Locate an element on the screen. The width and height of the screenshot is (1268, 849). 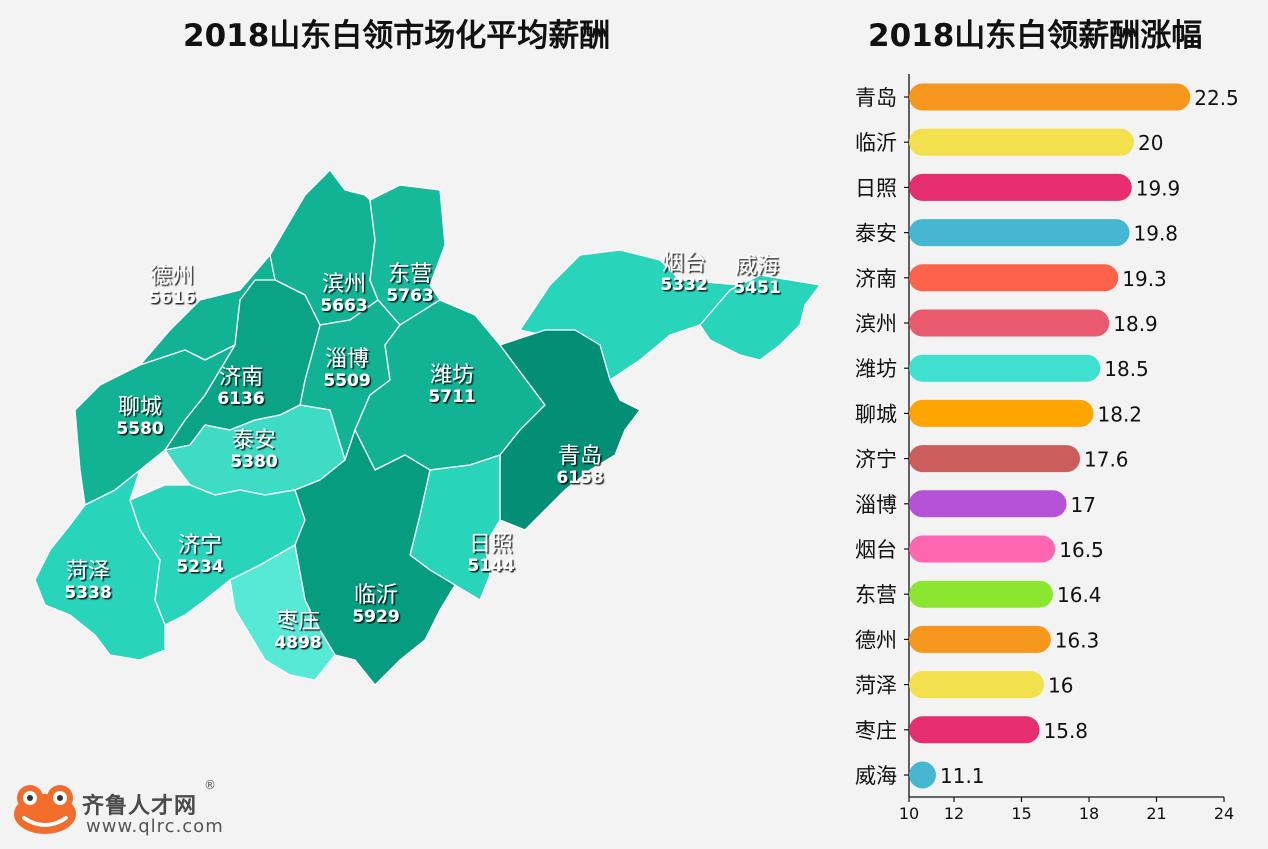
map-region-value: 4898 is located at coordinates (297, 643).